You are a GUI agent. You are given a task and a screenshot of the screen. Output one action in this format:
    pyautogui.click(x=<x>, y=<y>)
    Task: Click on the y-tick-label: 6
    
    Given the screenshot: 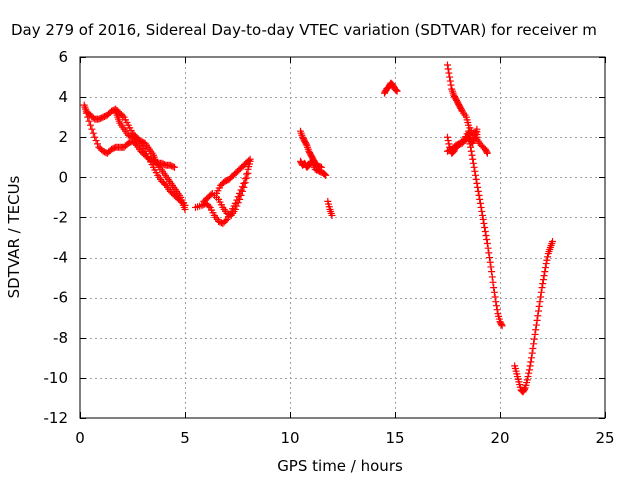 What is the action you would take?
    pyautogui.click(x=63, y=57)
    